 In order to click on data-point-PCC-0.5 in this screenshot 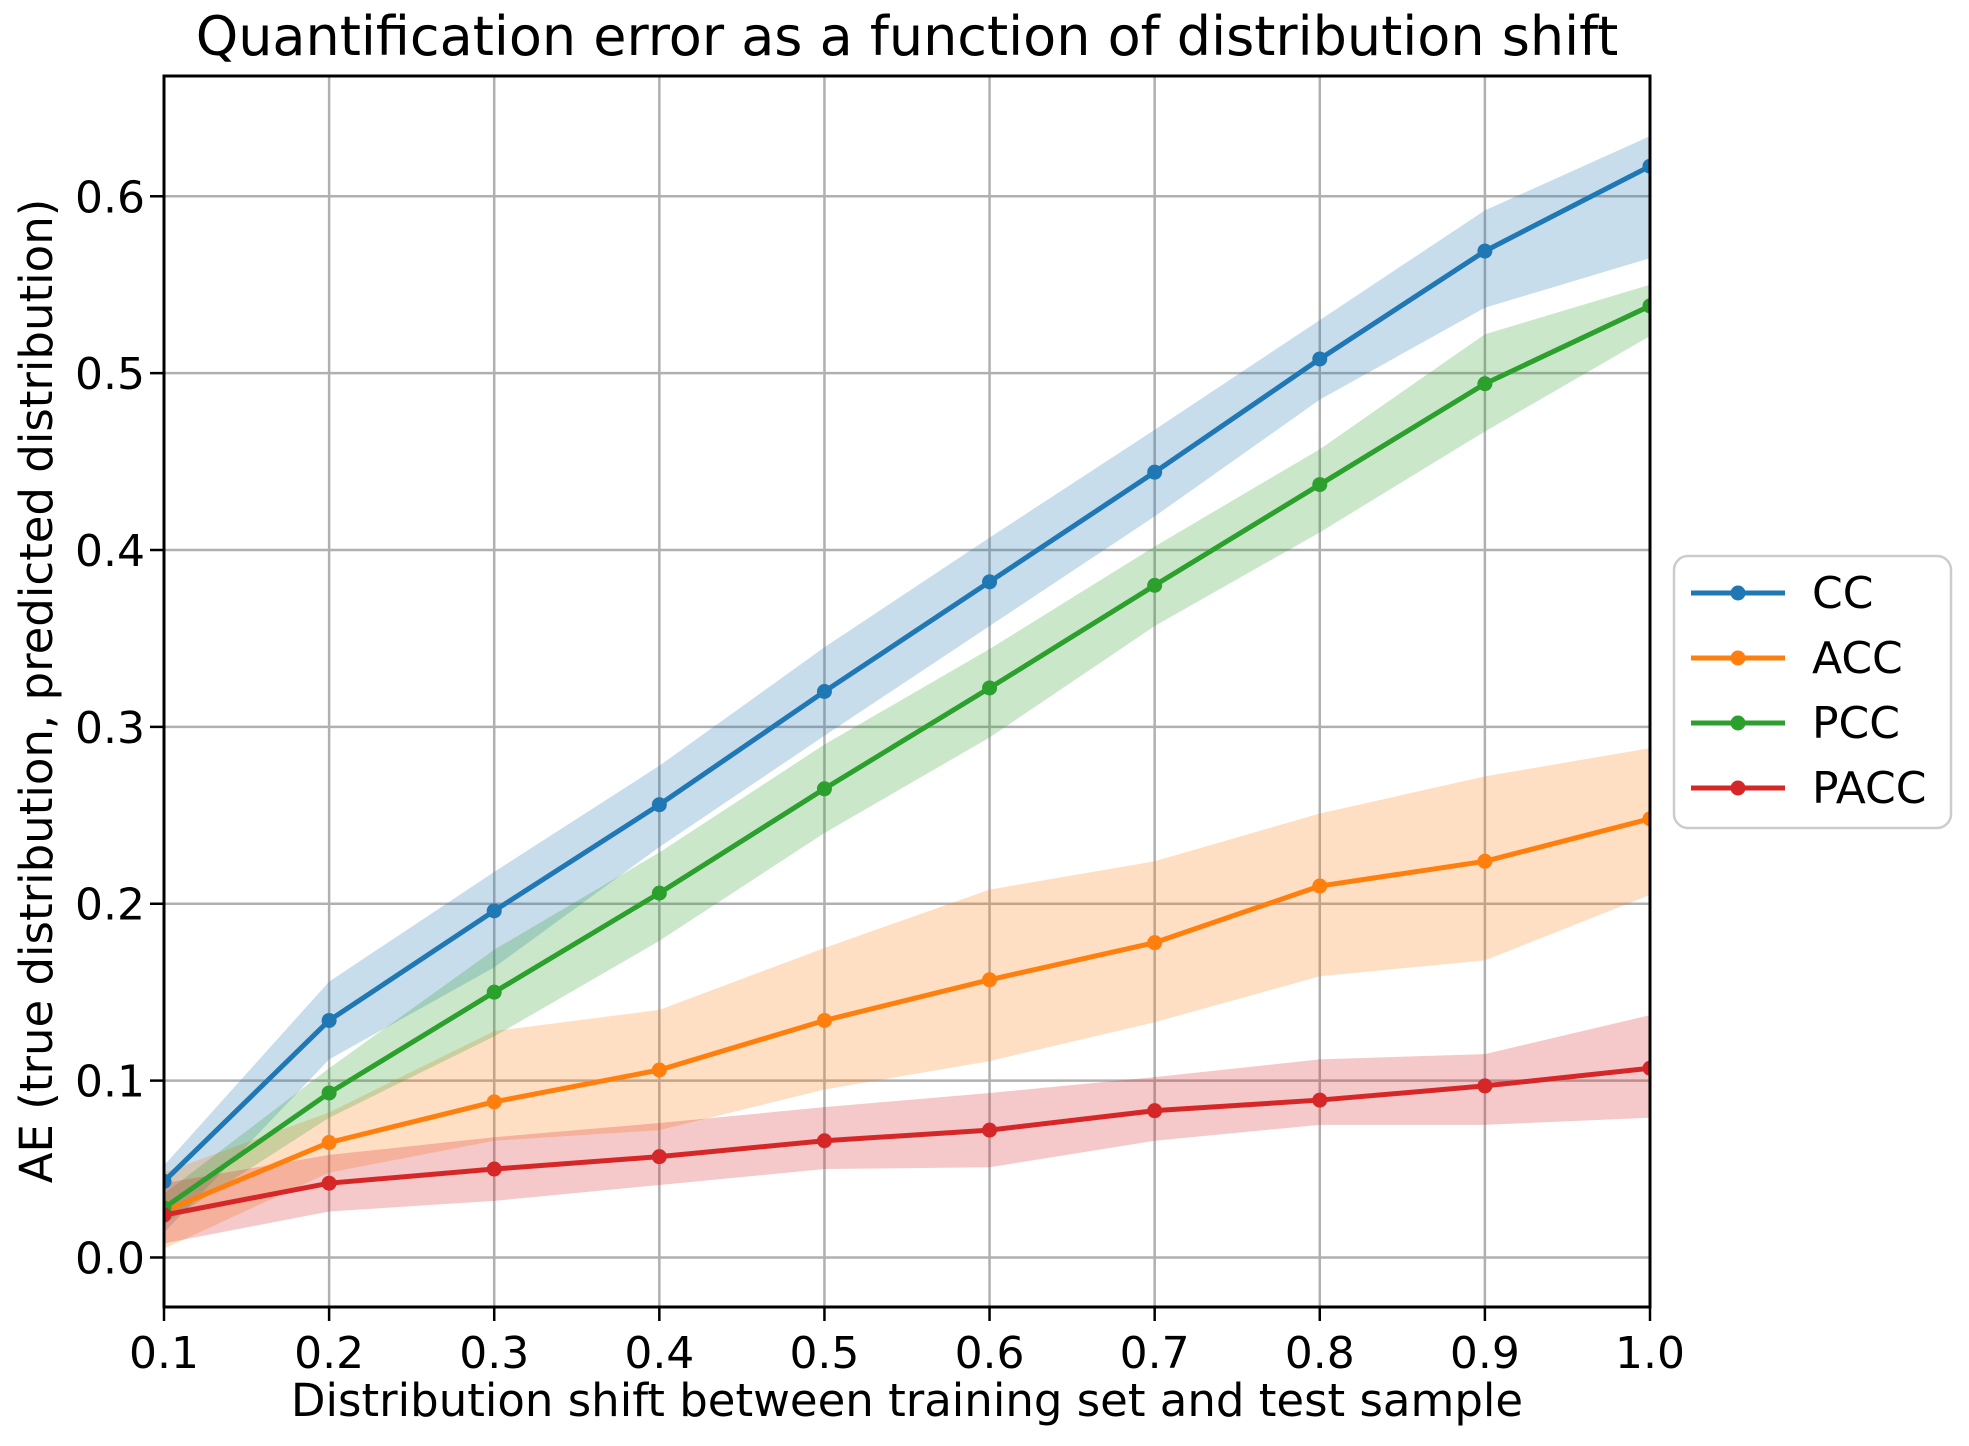, I will do `click(824, 789)`.